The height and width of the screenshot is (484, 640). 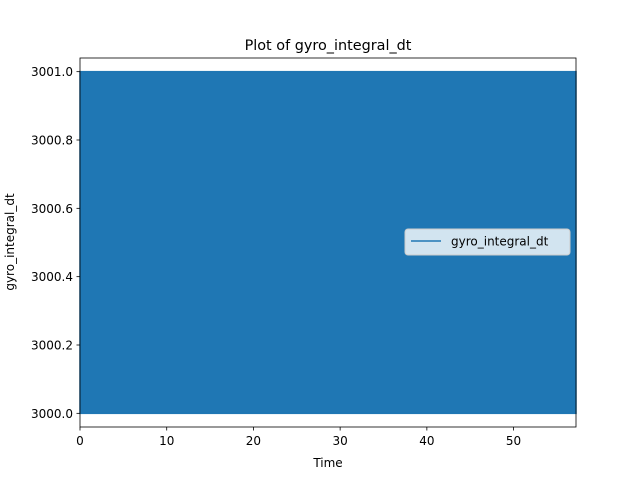 I want to click on legend: gyro_integral_dt, so click(x=487, y=242).